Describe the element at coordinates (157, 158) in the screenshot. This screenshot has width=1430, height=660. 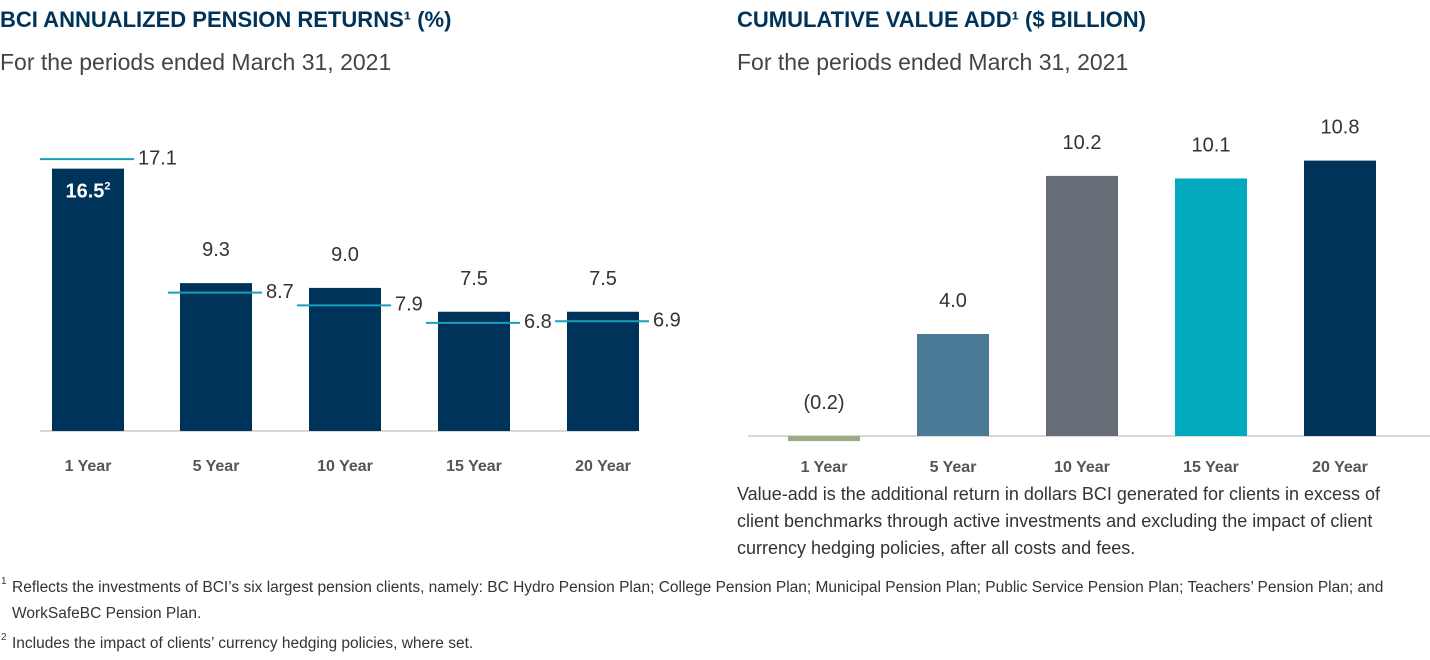
I see `benchmark-label: 17.1` at that location.